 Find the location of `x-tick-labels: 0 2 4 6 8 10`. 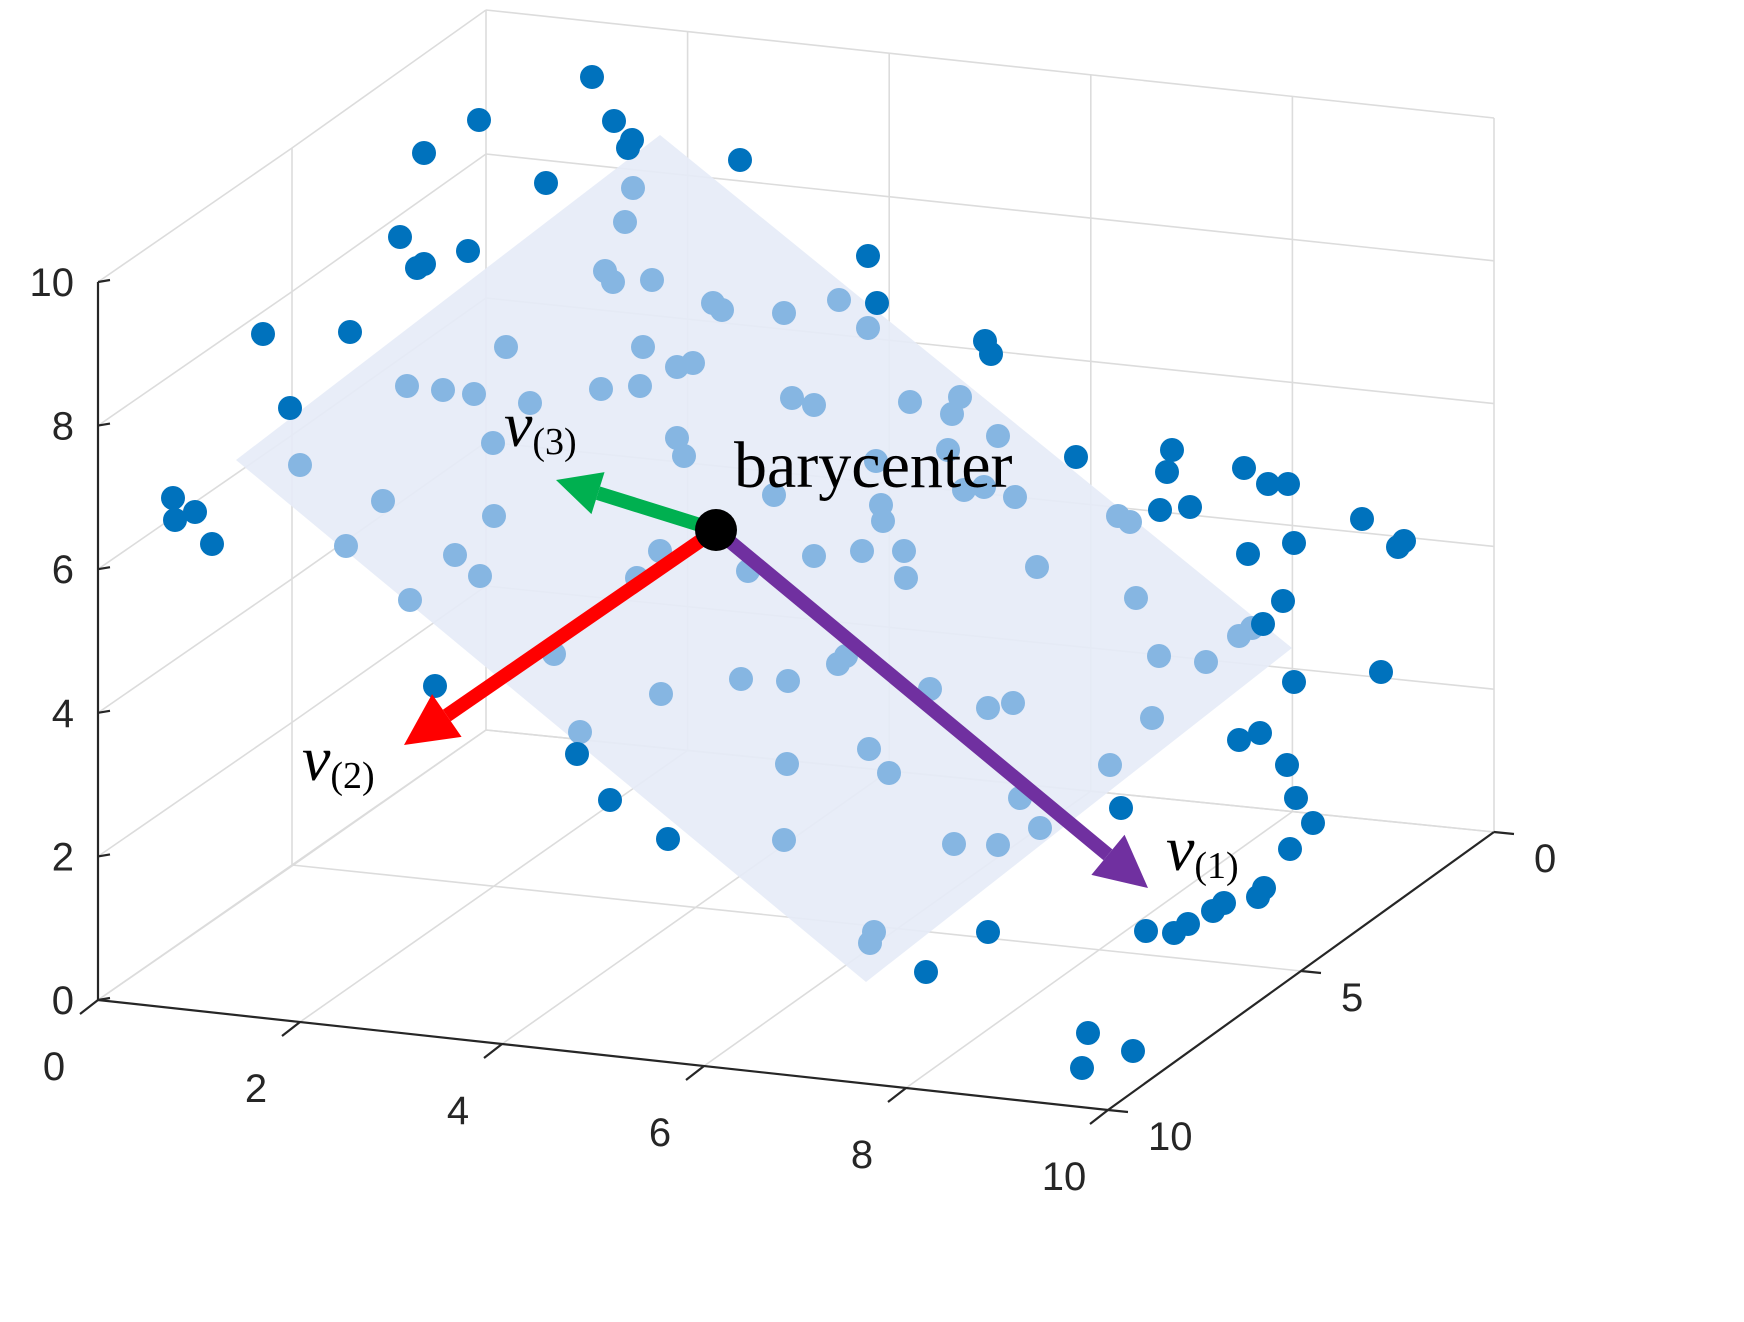

x-tick-labels: 0 2 4 6 8 10 is located at coordinates (564, 1122).